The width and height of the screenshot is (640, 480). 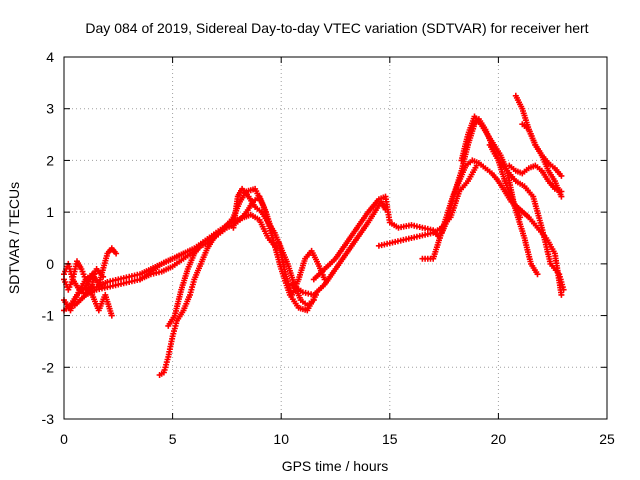 What do you see at coordinates (50, 57) in the screenshot?
I see `y-tick-label: 4` at bounding box center [50, 57].